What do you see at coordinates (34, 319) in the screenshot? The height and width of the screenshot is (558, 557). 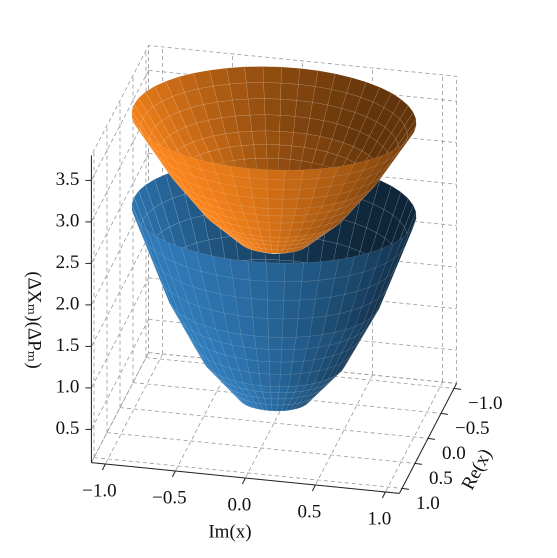 I see `z-axis-label: (ΔXₘ)(ΔPₘ)` at bounding box center [34, 319].